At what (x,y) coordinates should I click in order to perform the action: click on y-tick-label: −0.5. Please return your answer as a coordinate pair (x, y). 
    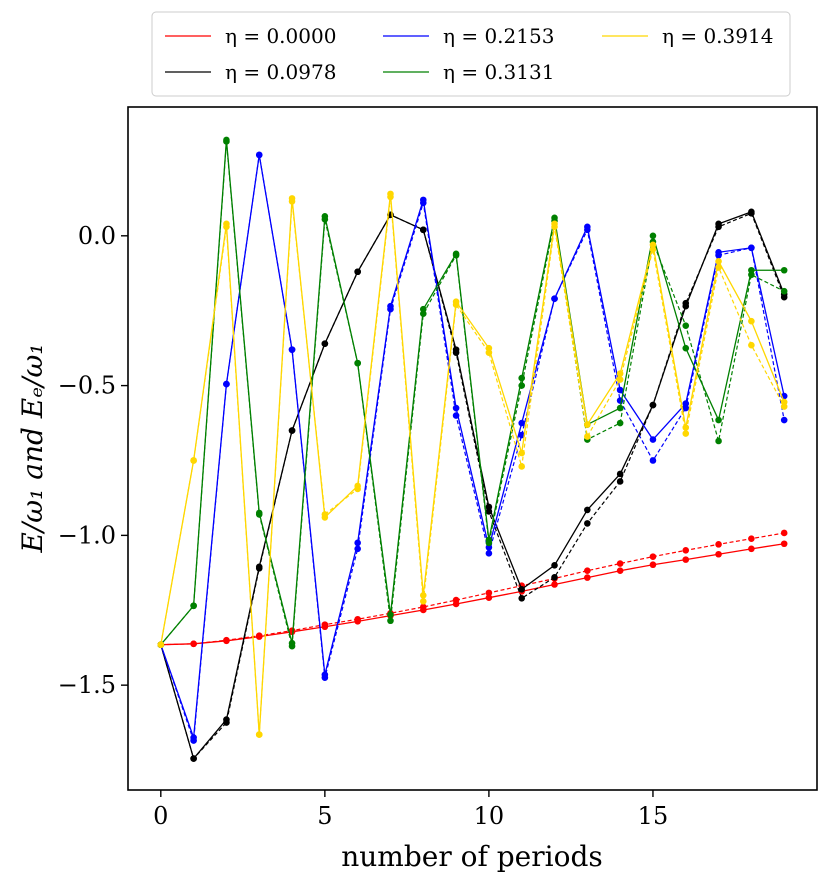
    Looking at the image, I should click on (87, 386).